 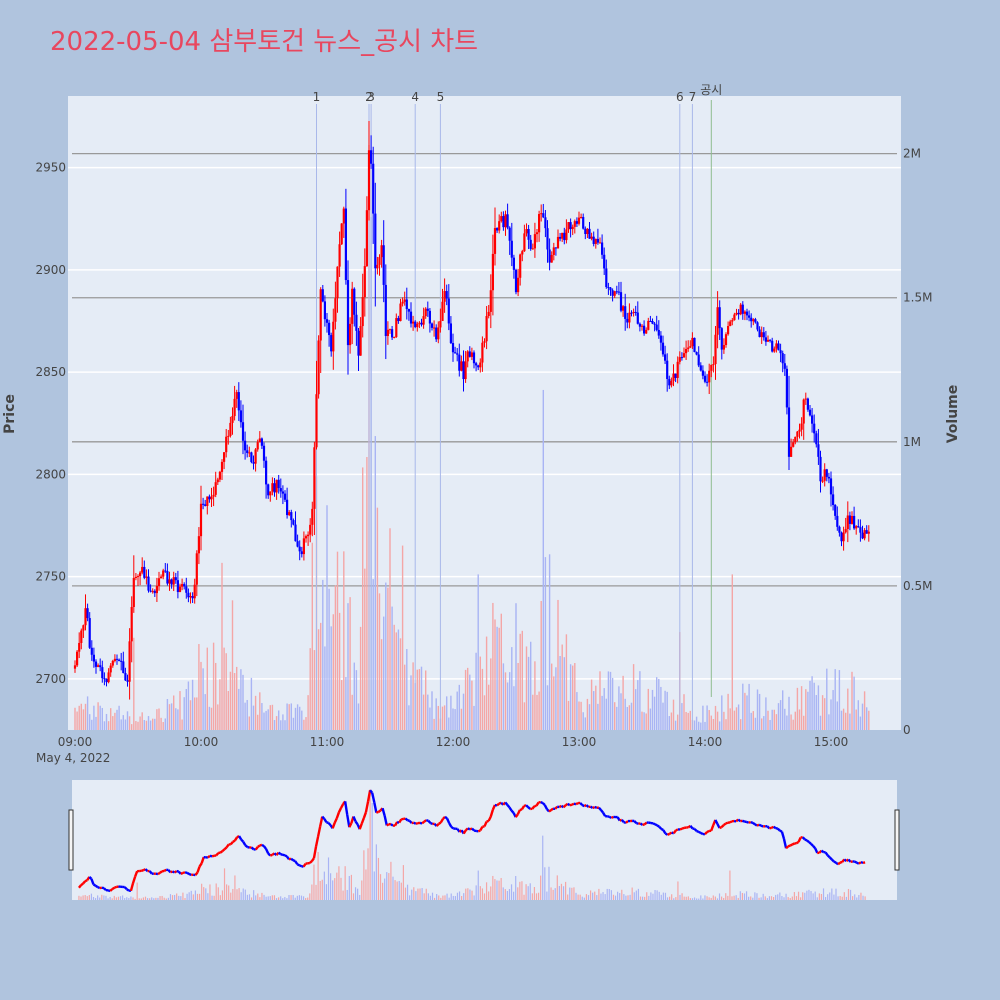 I want to click on range-slider, so click(x=484, y=840).